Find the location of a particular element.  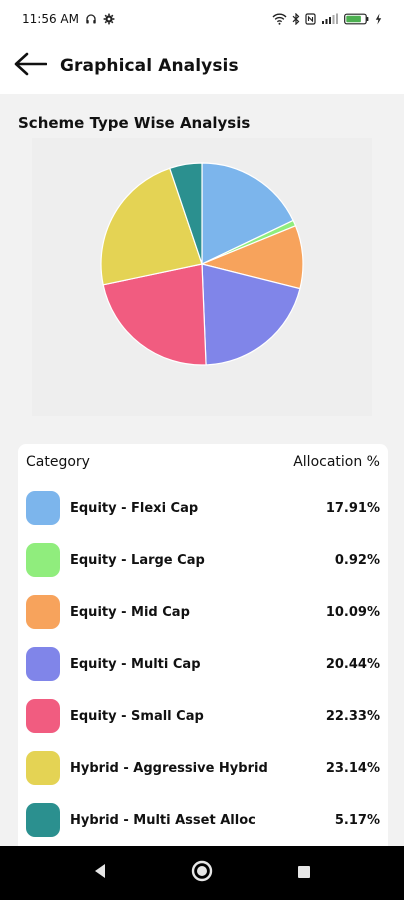

table-row: Equity - Small Cap 22.33% is located at coordinates (203, 716).